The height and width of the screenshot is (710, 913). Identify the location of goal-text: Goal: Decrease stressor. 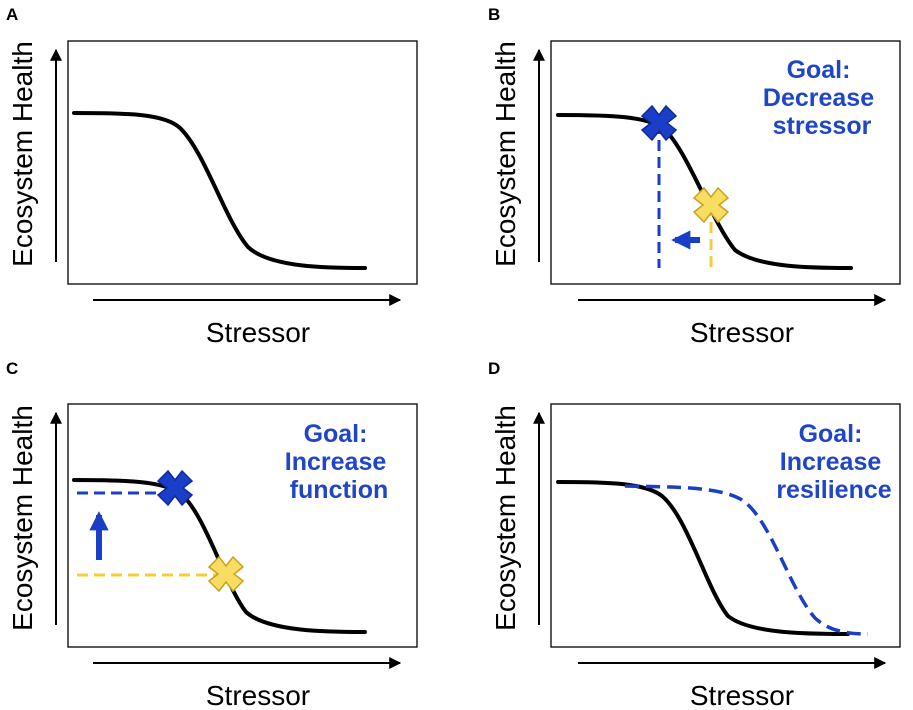
(822, 98).